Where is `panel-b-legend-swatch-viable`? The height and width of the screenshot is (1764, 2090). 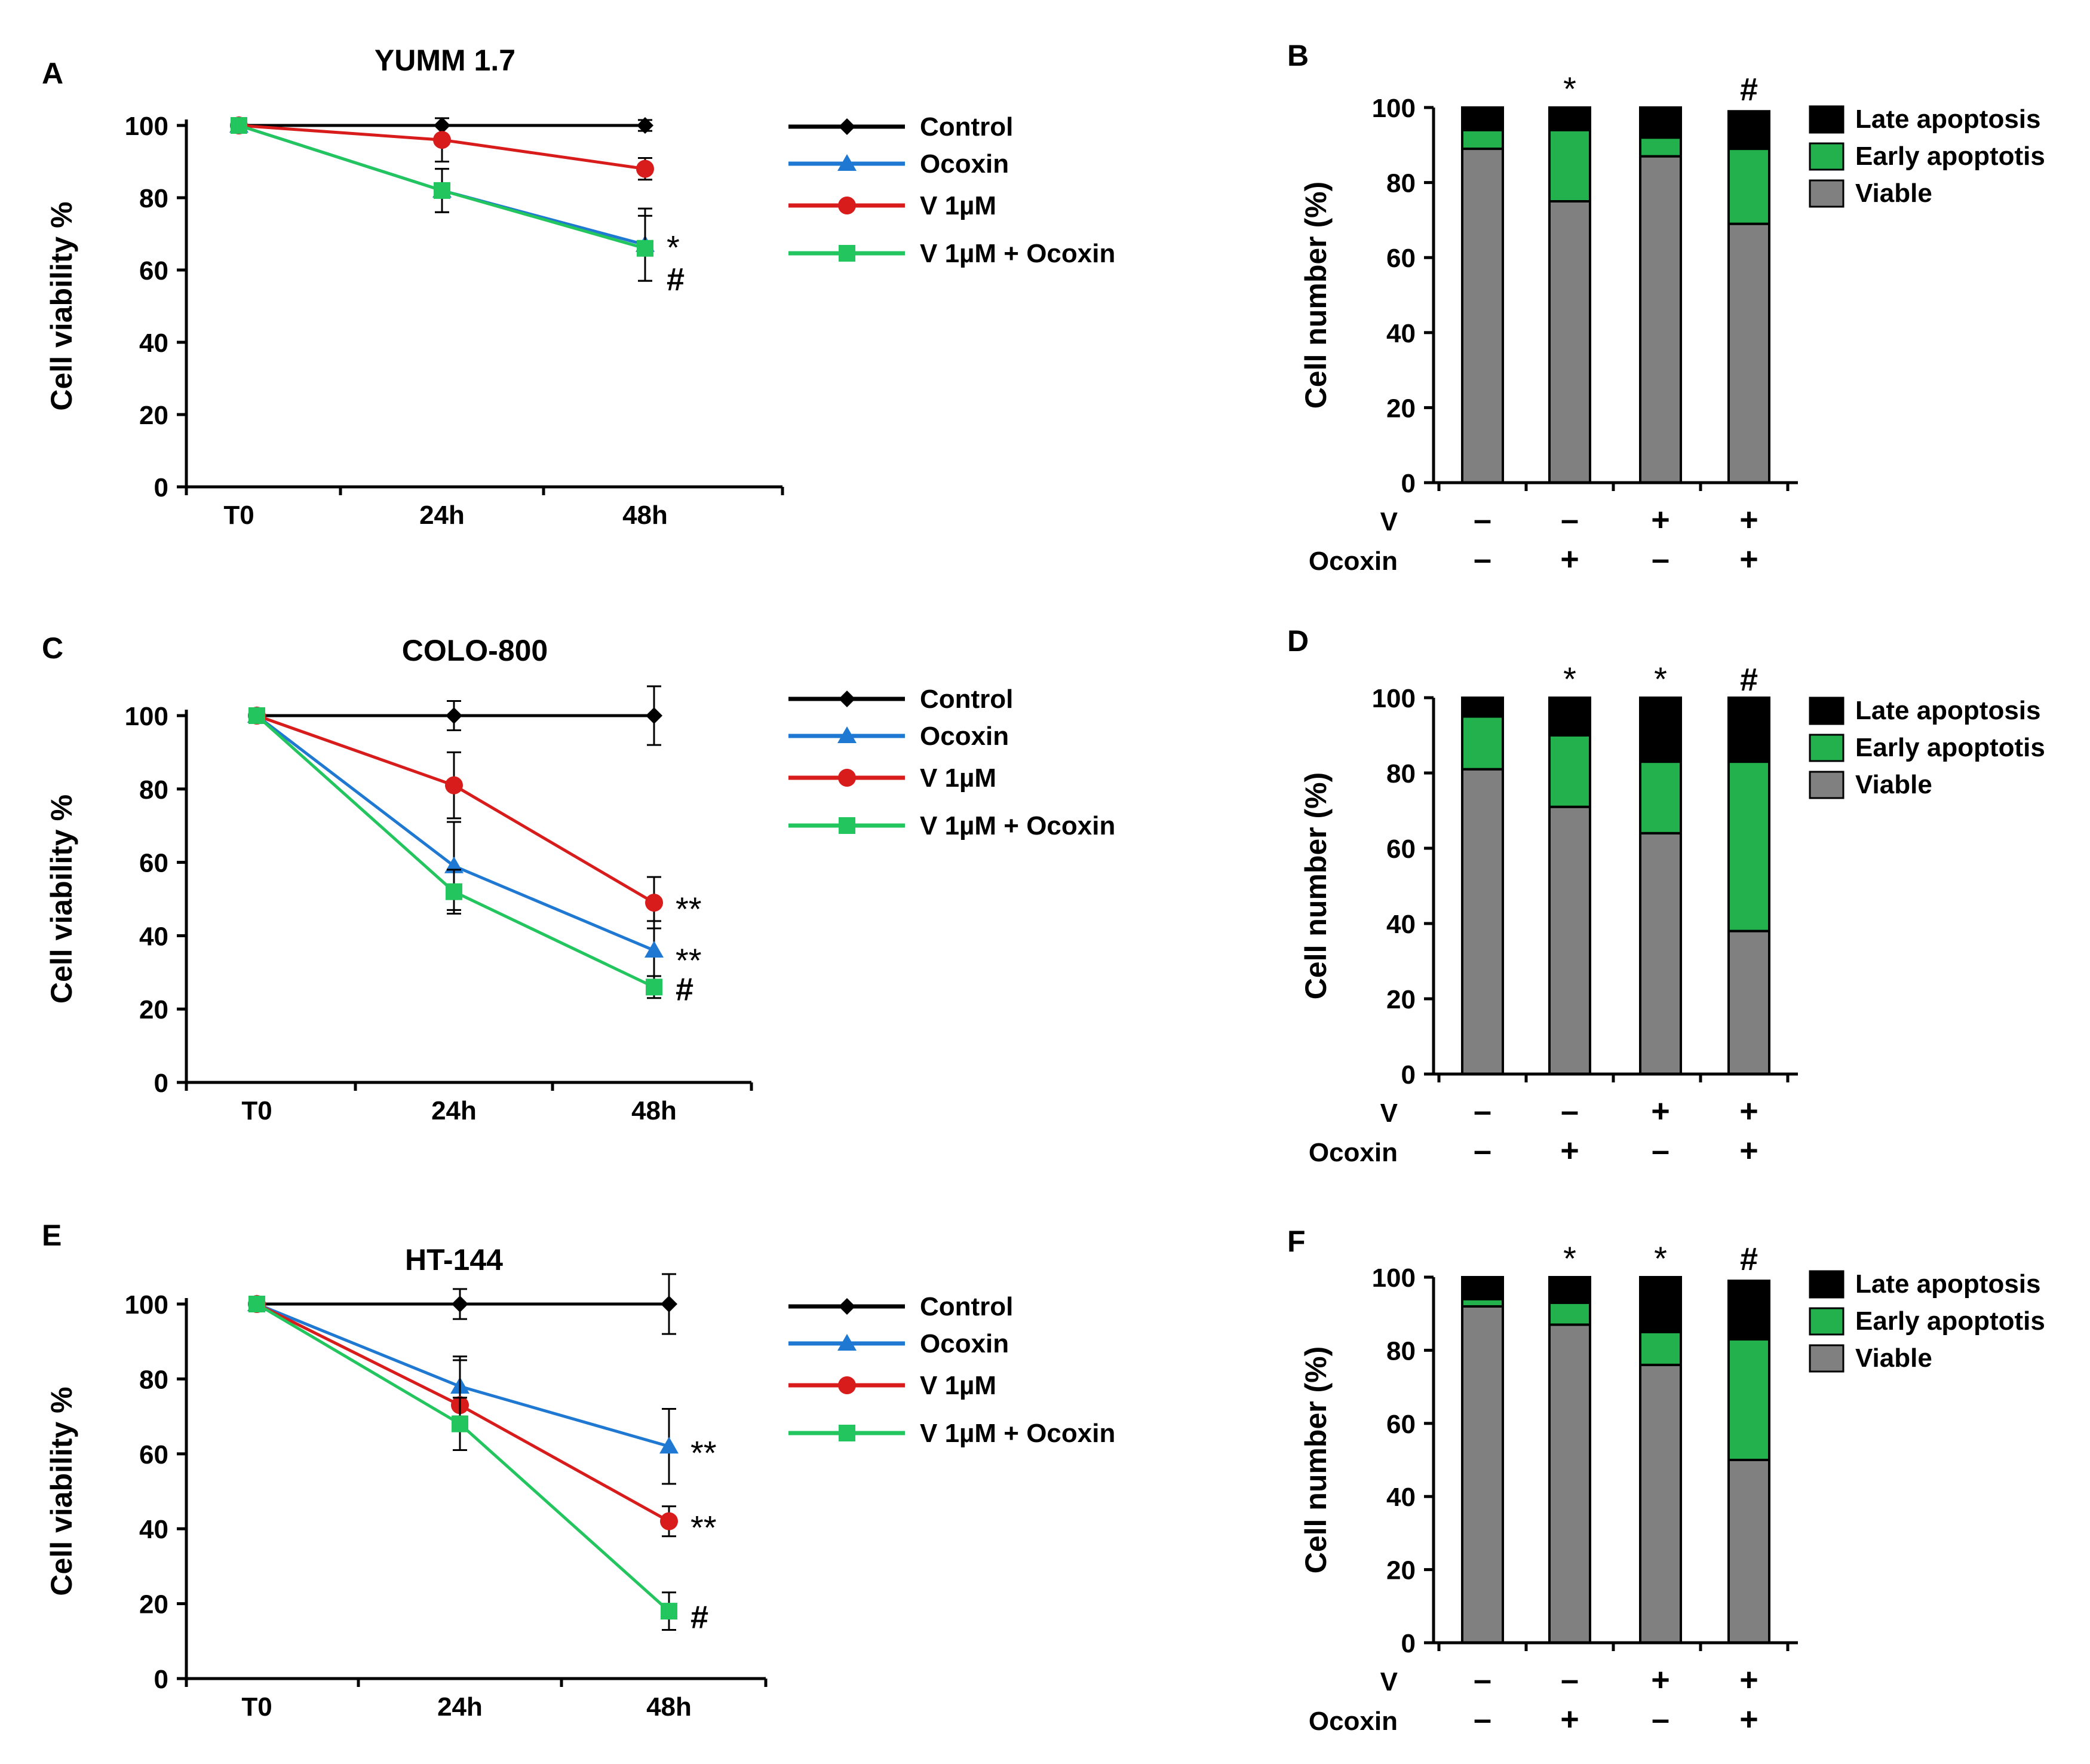
panel-b-legend-swatch-viable is located at coordinates (1827, 193).